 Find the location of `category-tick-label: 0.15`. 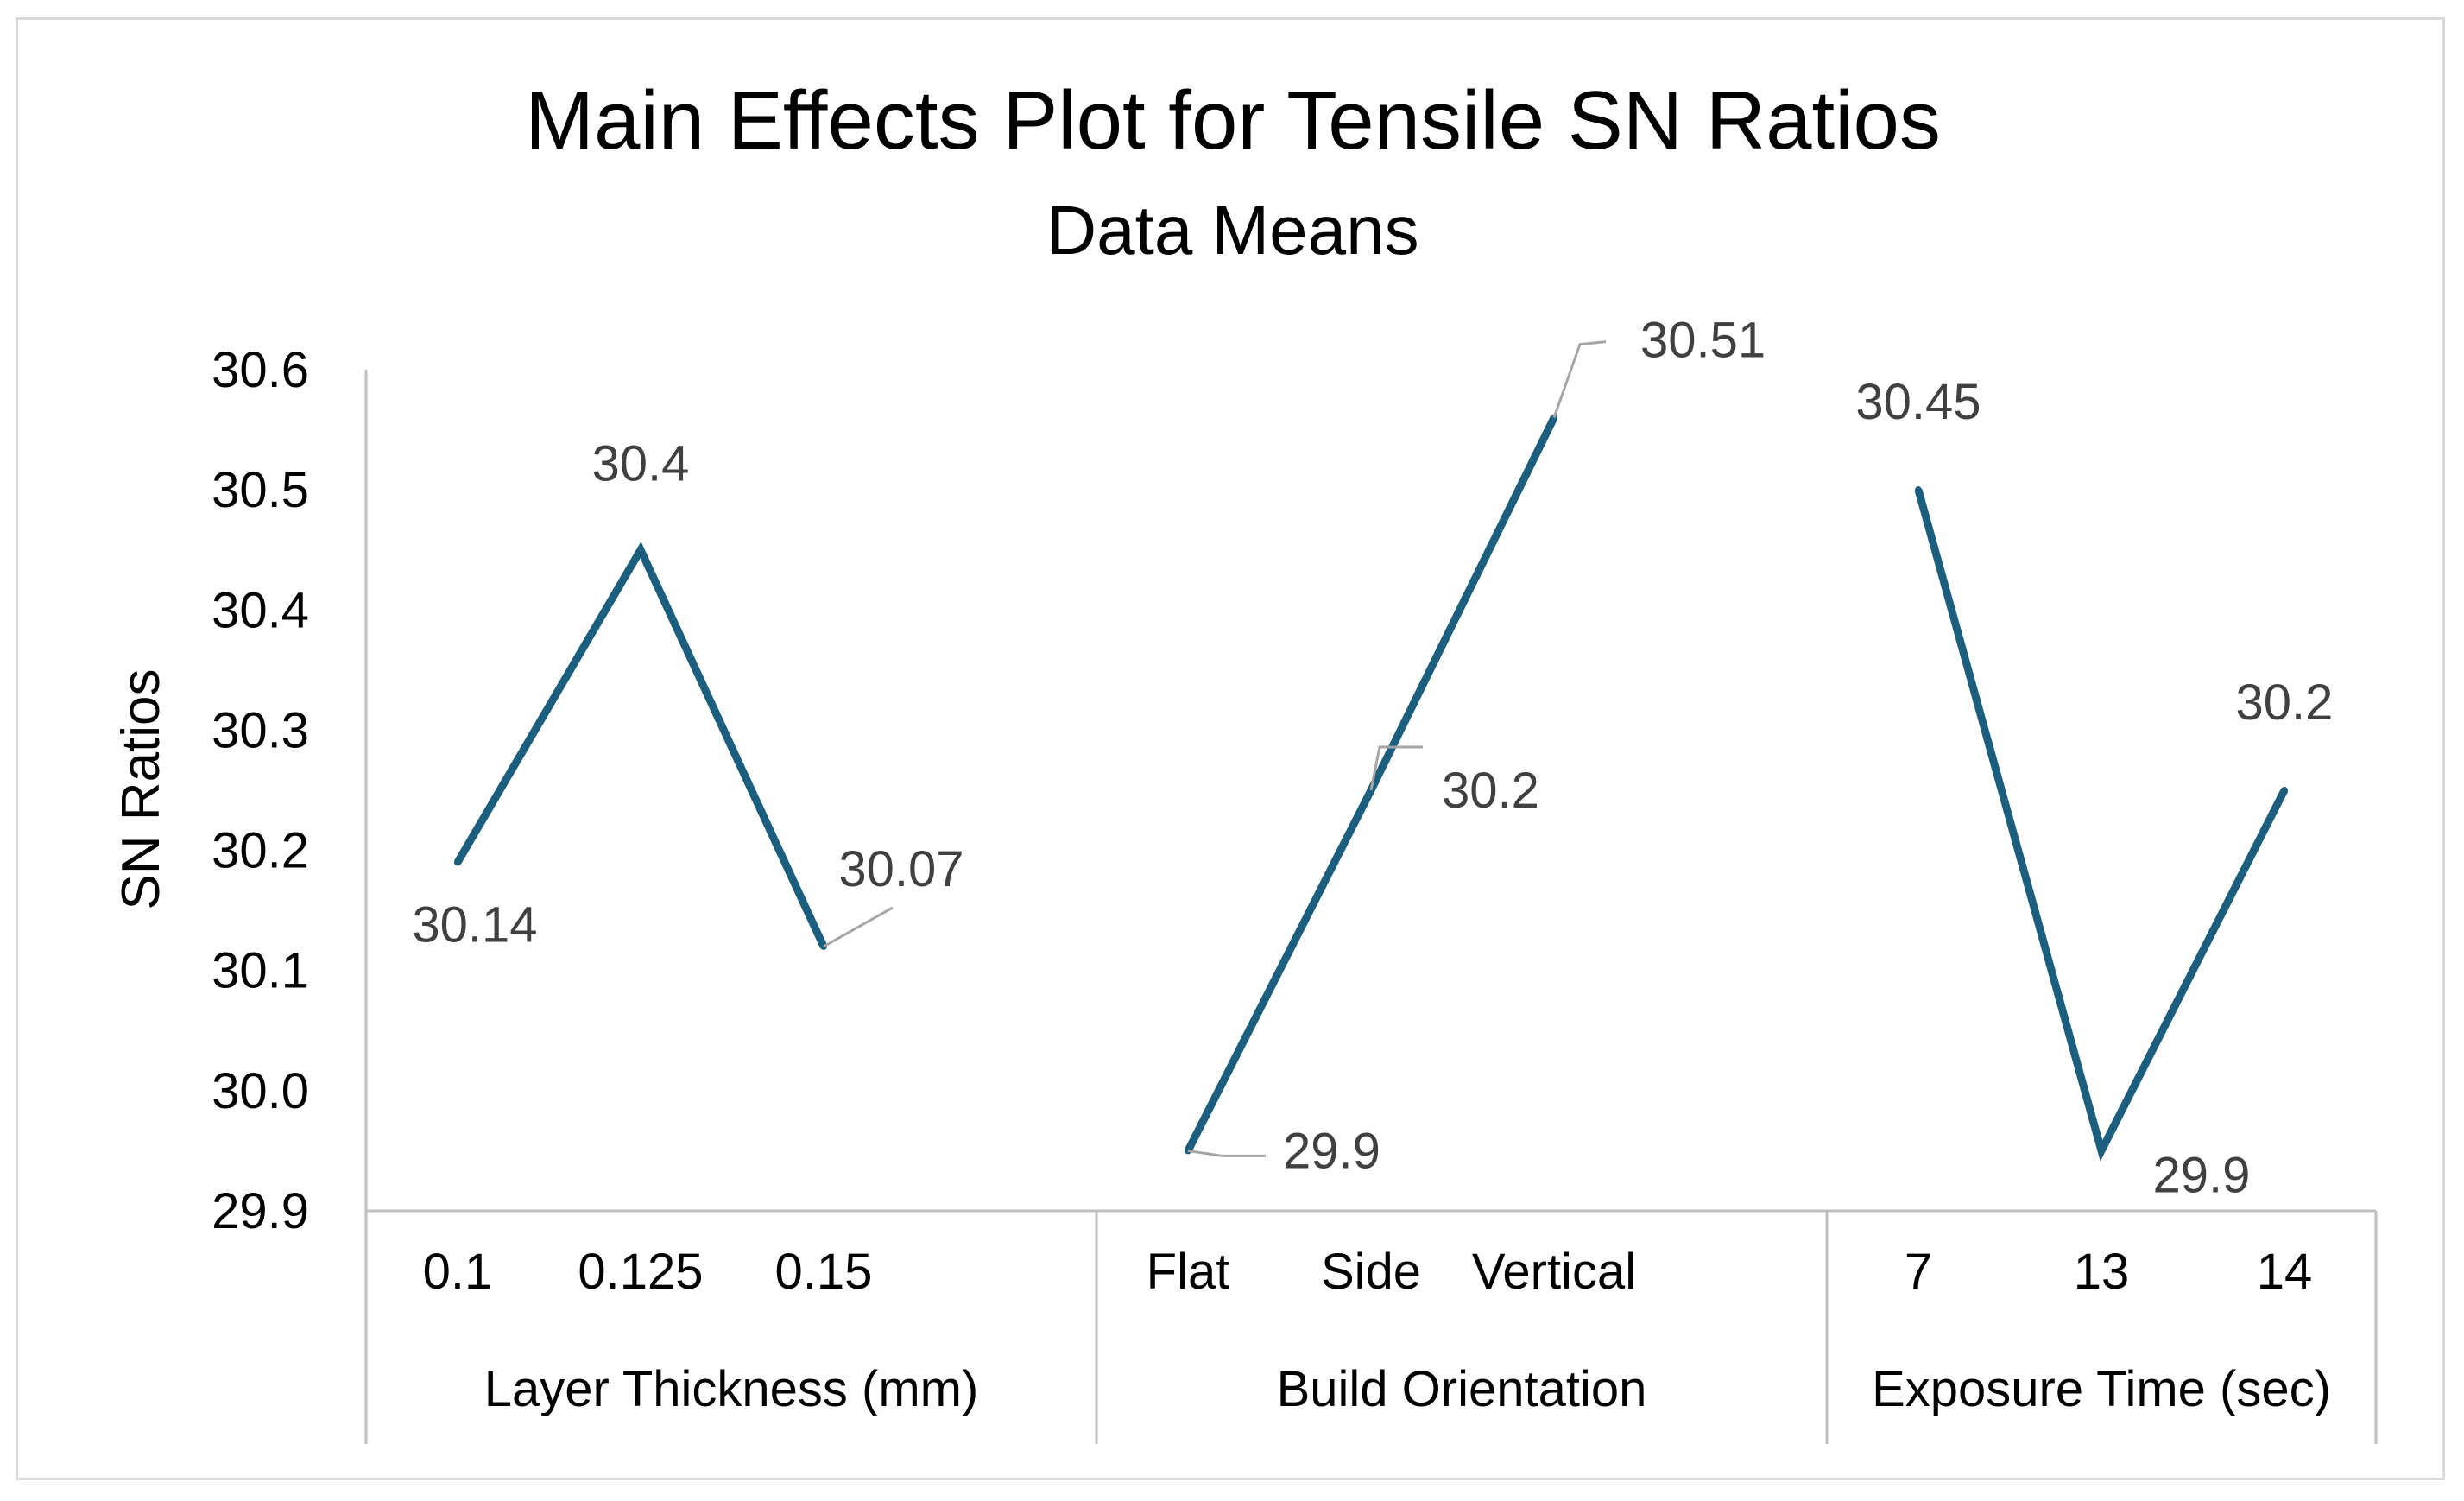

category-tick-label: 0.15 is located at coordinates (824, 1272).